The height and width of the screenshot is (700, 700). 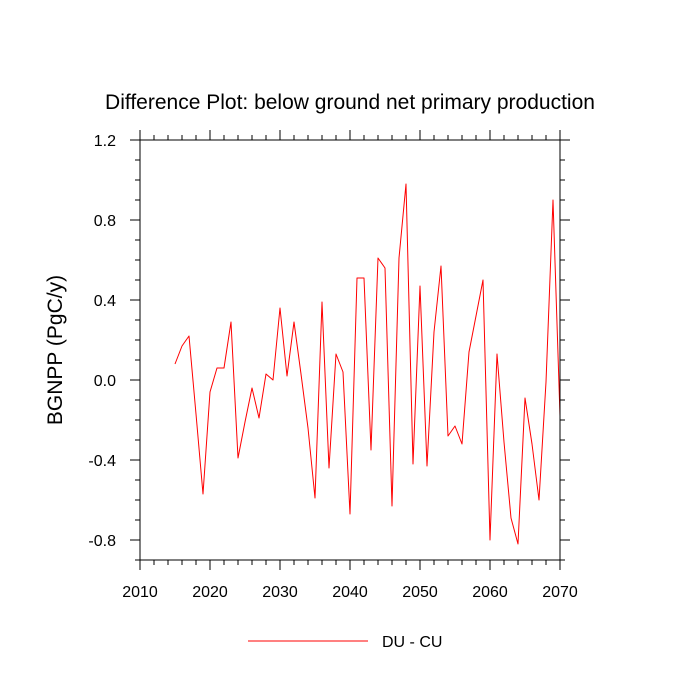 I want to click on x-tick-label: 2060, so click(x=490, y=592).